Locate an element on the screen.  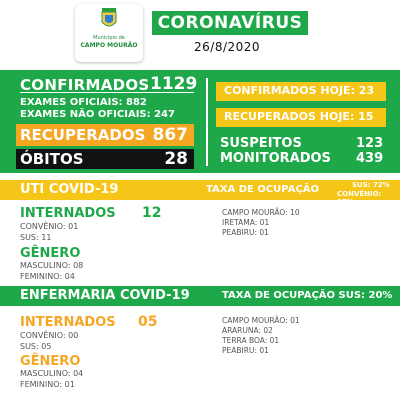
uti-city-item: PEABIRU: 01 is located at coordinates (245, 232).